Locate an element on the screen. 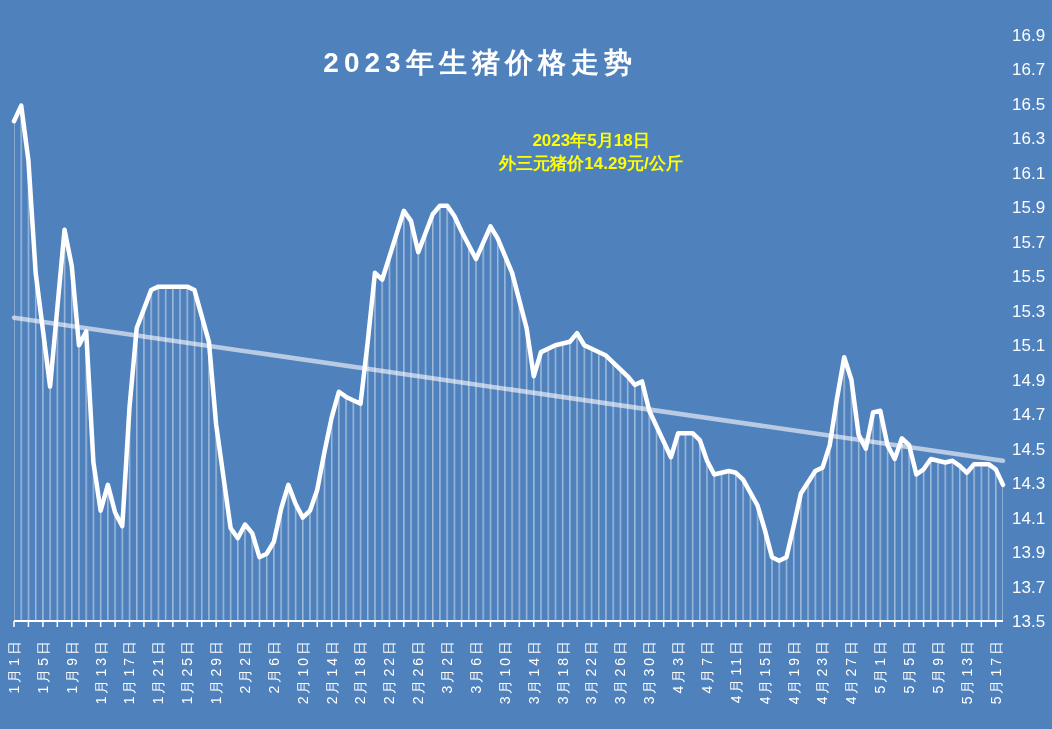 The image size is (1052, 729). x-tick-label: 2月14日 is located at coordinates (331, 671).